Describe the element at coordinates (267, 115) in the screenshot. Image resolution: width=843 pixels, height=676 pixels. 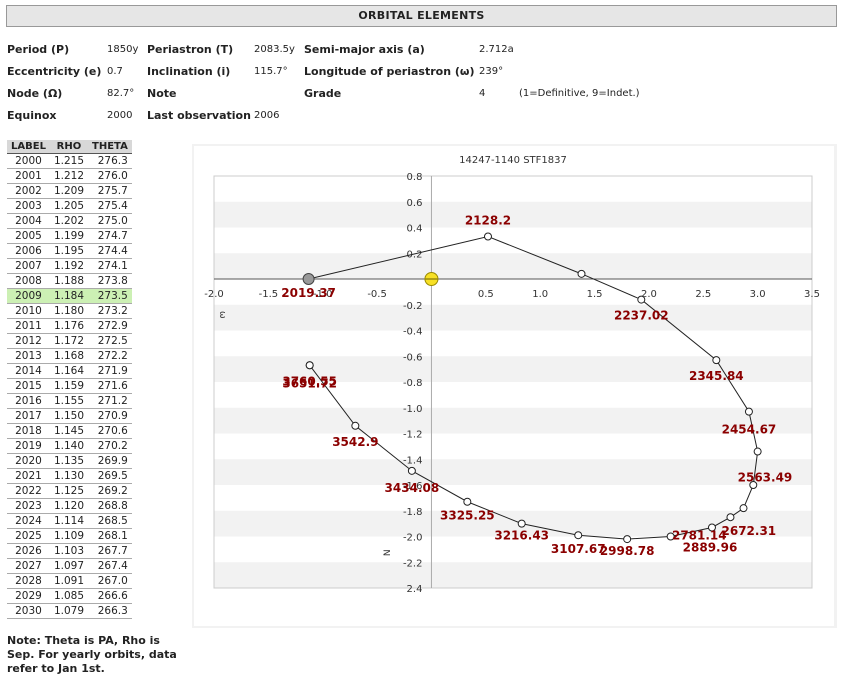
I see `last-observation-value: 2006` at that location.